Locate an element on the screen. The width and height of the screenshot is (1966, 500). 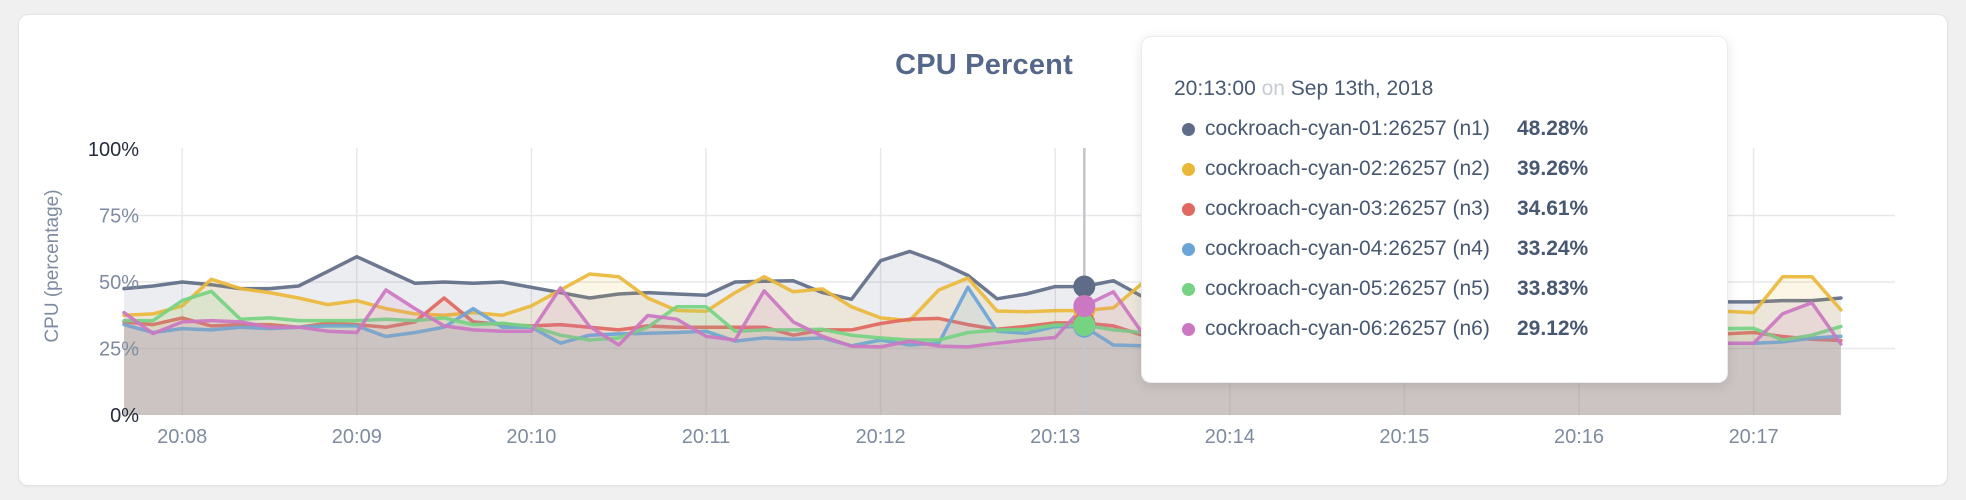
hover-dot-n6 is located at coordinates (1084, 305).